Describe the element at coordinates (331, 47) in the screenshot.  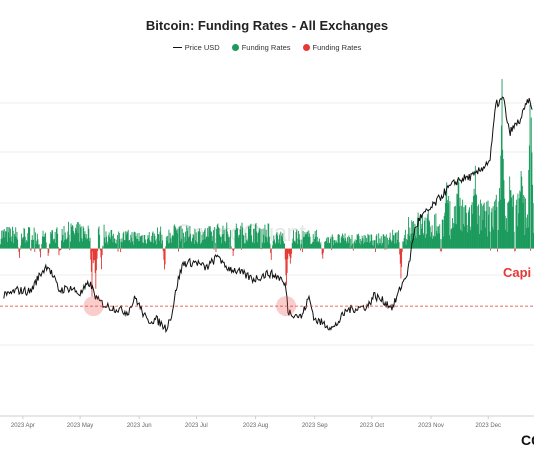
I see `legend-item-funding-negative: Funding Rates` at that location.